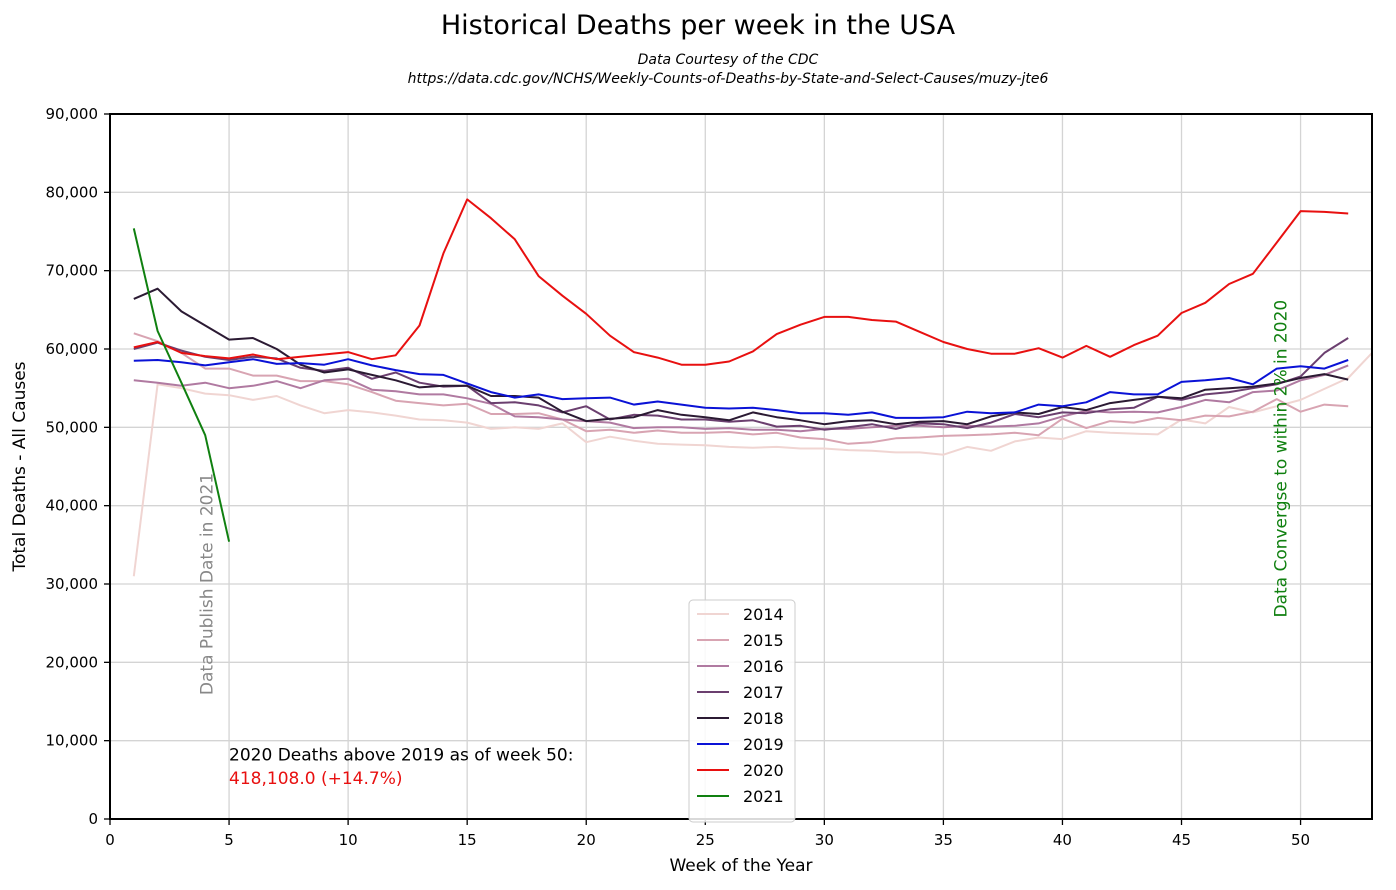 Image resolution: width=1396 pixels, height=890 pixels. What do you see at coordinates (763, 718) in the screenshot?
I see `legend-label: 2018` at bounding box center [763, 718].